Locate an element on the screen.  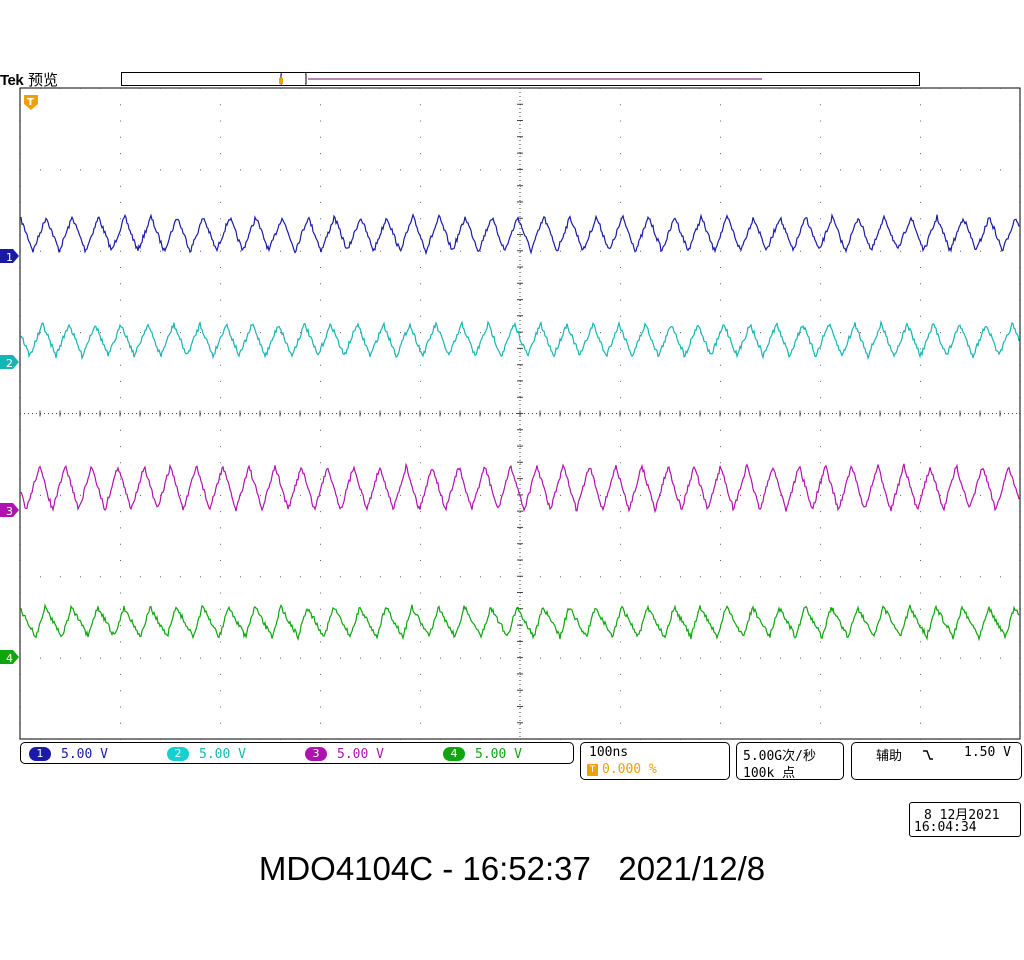
ch2-badge: 2 is located at coordinates (178, 754).